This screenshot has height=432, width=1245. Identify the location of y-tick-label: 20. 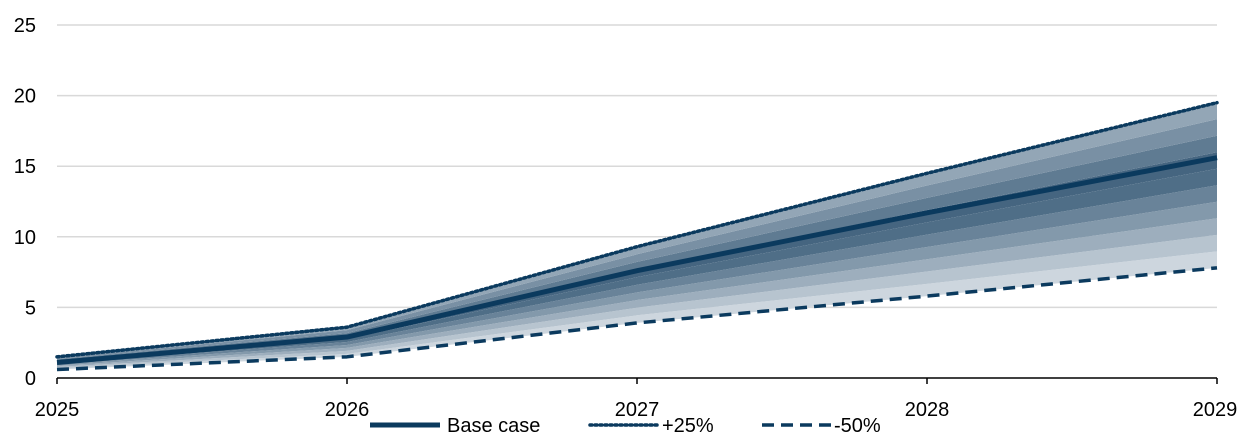
(25, 97).